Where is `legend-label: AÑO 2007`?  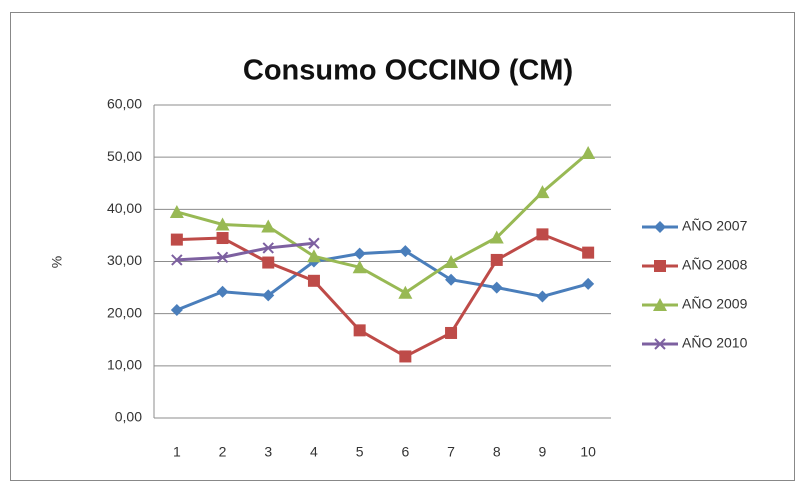 legend-label: AÑO 2007 is located at coordinates (715, 226).